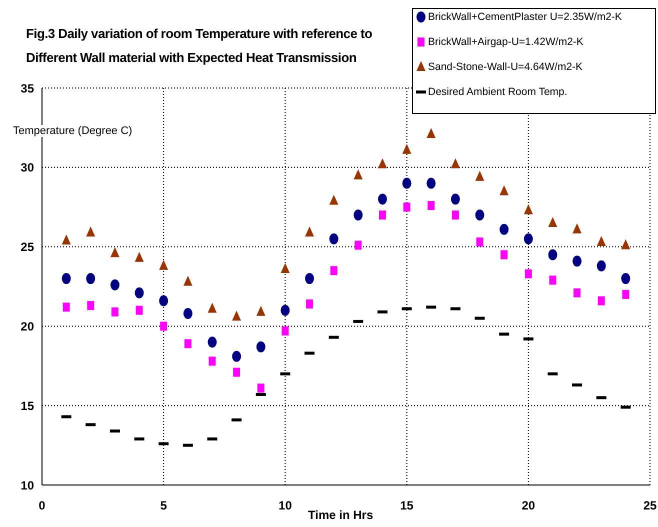  What do you see at coordinates (27, 247) in the screenshot?
I see `y-tick-label: 25` at bounding box center [27, 247].